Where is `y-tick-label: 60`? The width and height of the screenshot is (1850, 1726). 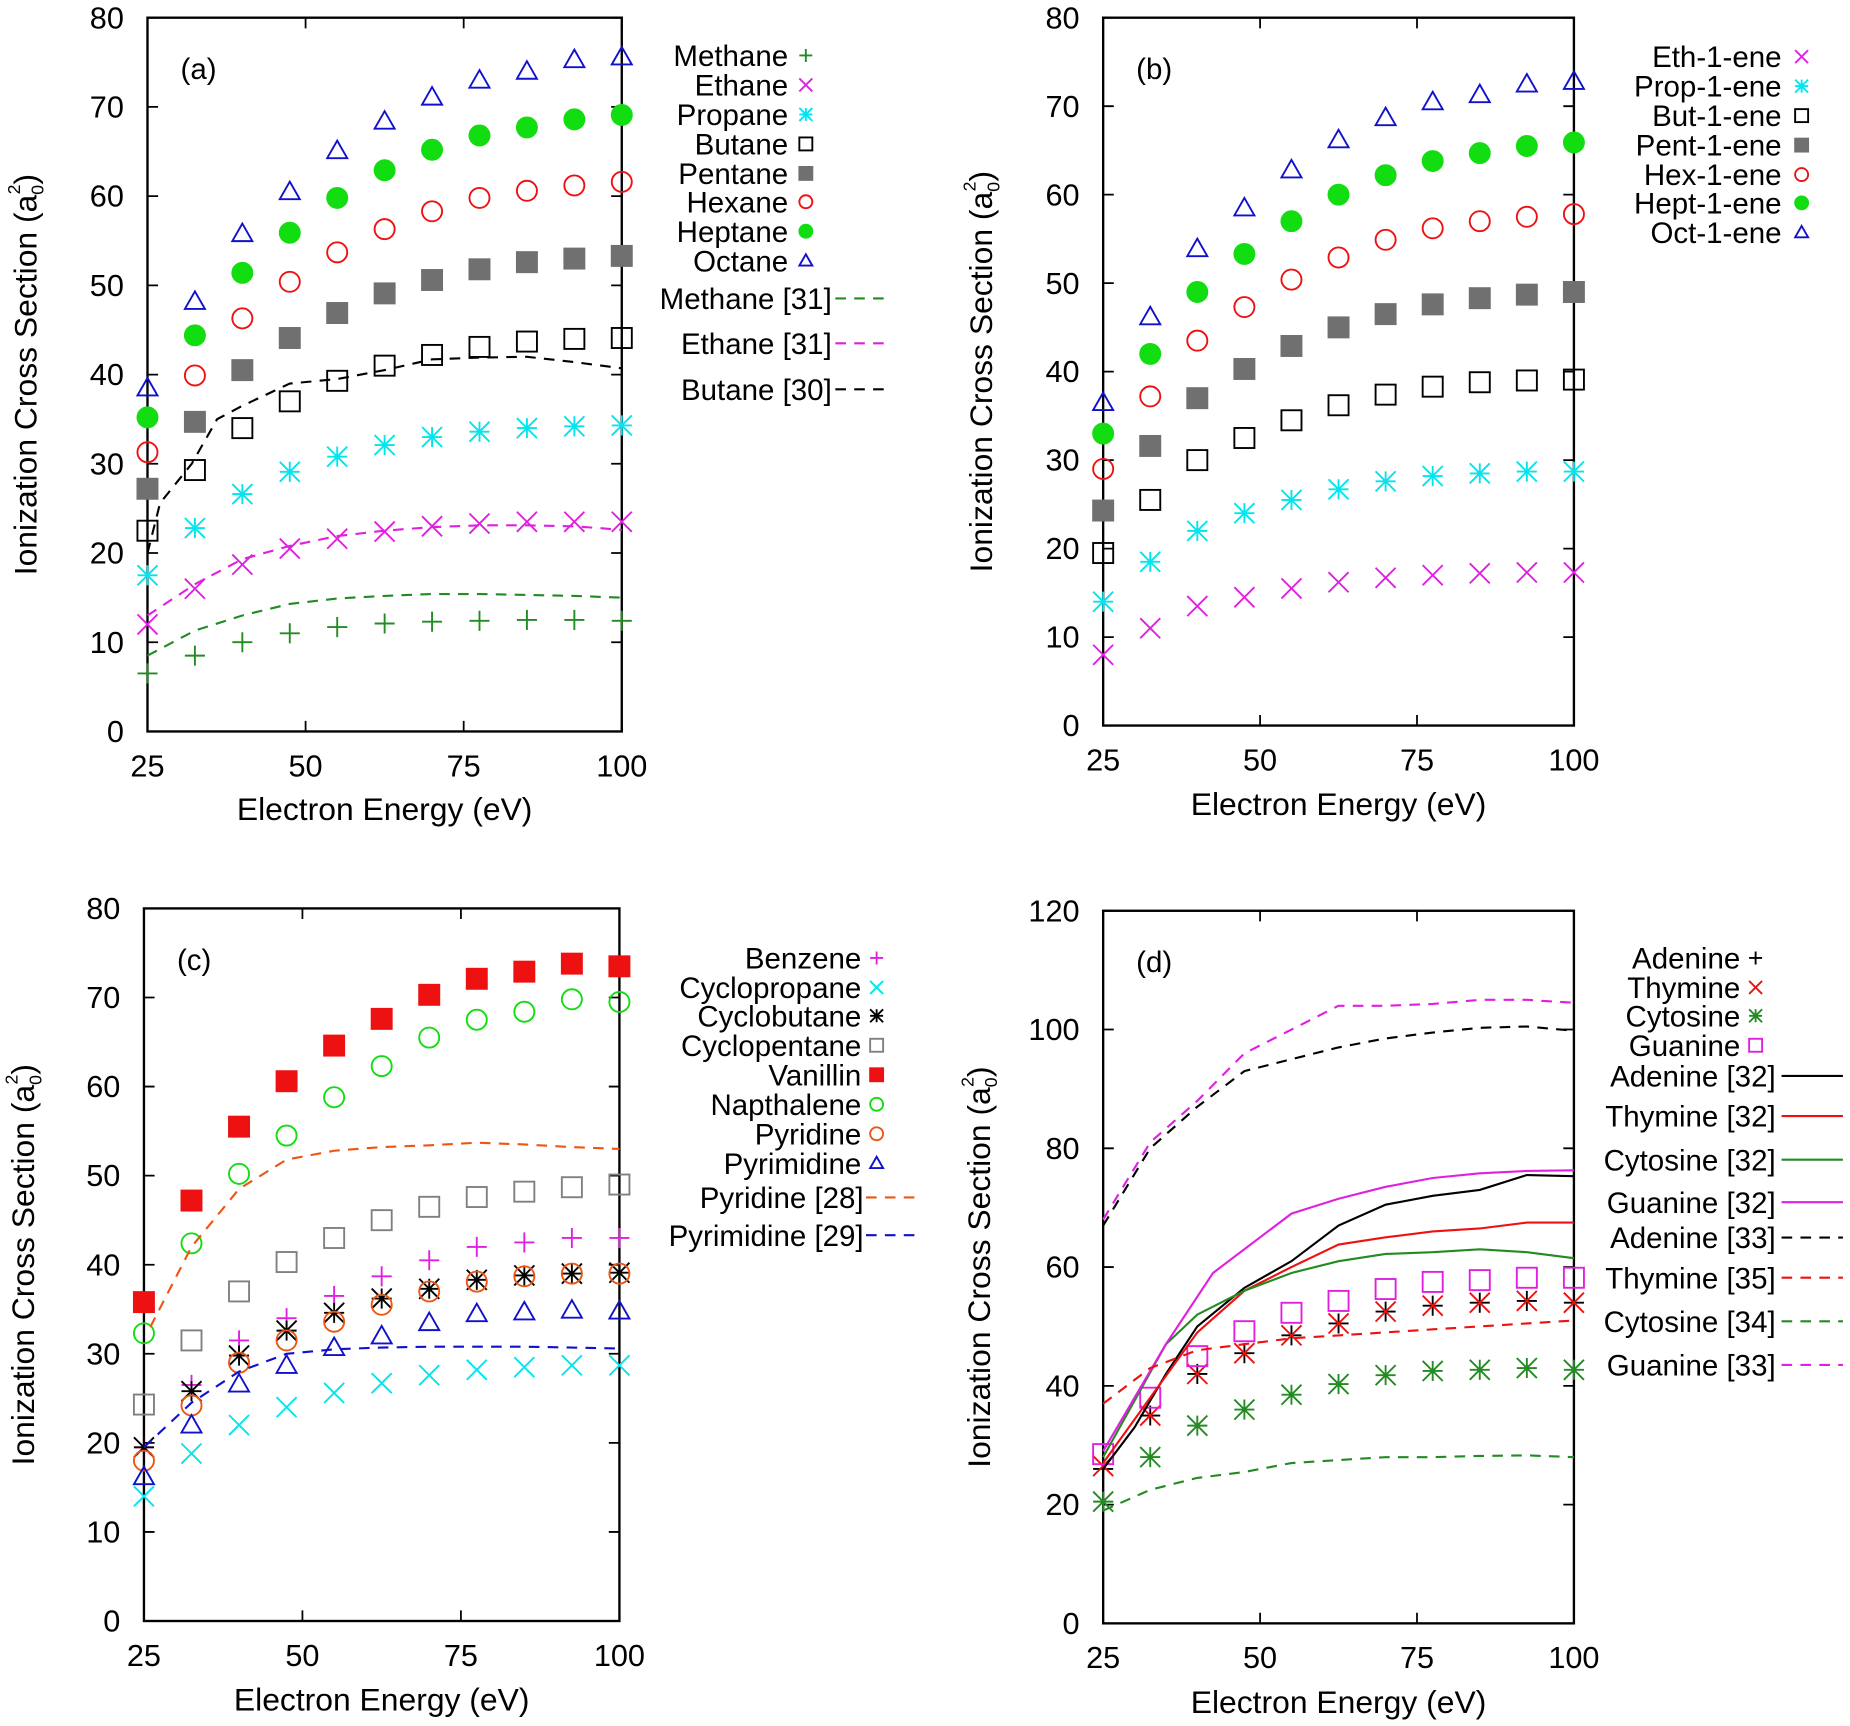 y-tick-label: 60 is located at coordinates (1062, 195).